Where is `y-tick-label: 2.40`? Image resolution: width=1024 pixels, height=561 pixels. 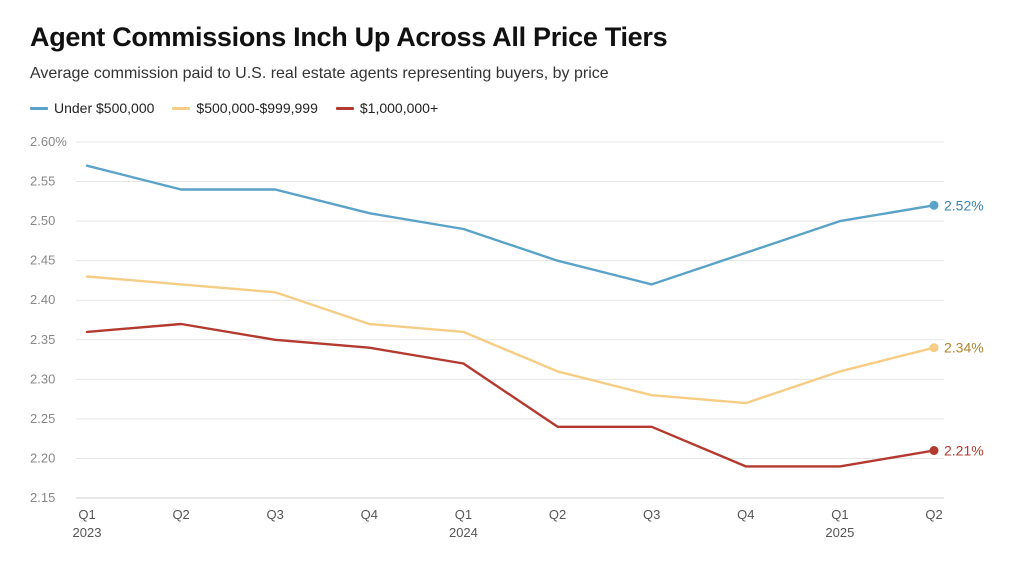
y-tick-label: 2.40 is located at coordinates (42, 299).